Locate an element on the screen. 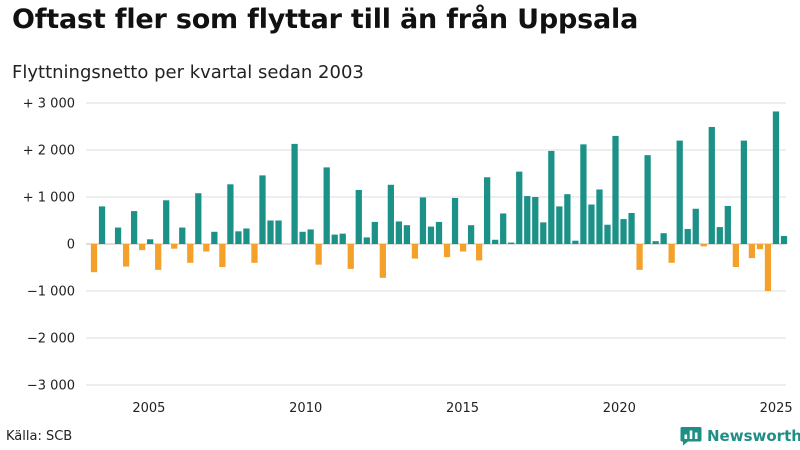 The image size is (800, 450). brand-name: Newsworthy is located at coordinates (753, 436).